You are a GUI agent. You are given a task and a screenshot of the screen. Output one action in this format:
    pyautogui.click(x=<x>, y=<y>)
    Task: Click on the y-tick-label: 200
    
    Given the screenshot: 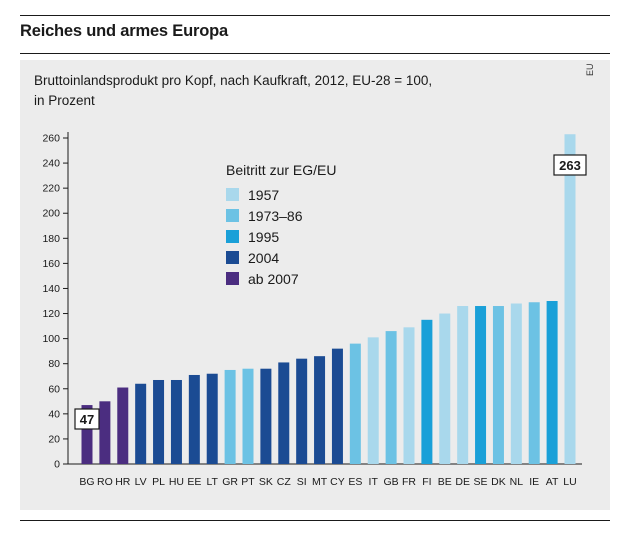 What is the action you would take?
    pyautogui.click(x=51, y=214)
    